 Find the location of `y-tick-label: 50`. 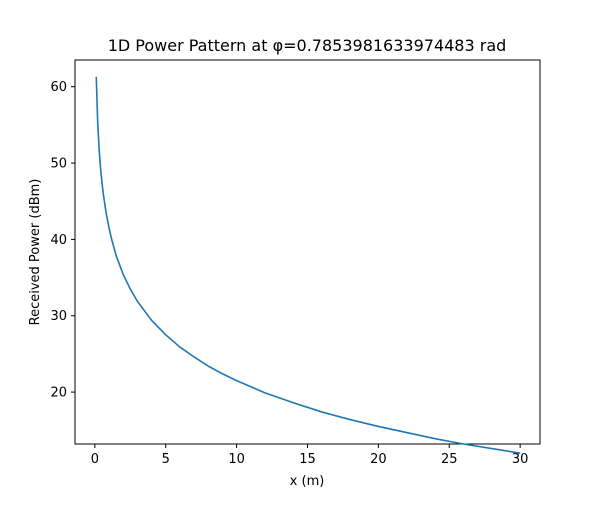

y-tick-label: 50 is located at coordinates (58, 164).